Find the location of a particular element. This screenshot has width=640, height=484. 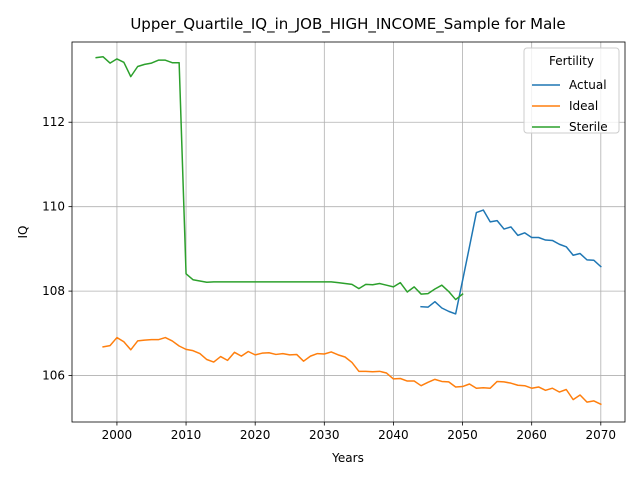

x-axis-label: Years is located at coordinates (347, 458).